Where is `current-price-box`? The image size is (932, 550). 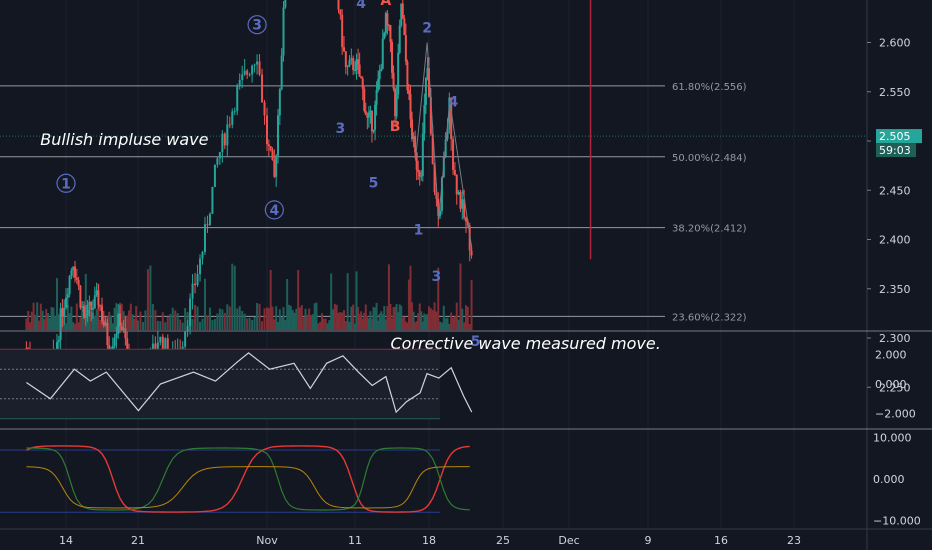
current-price-box is located at coordinates (899, 136).